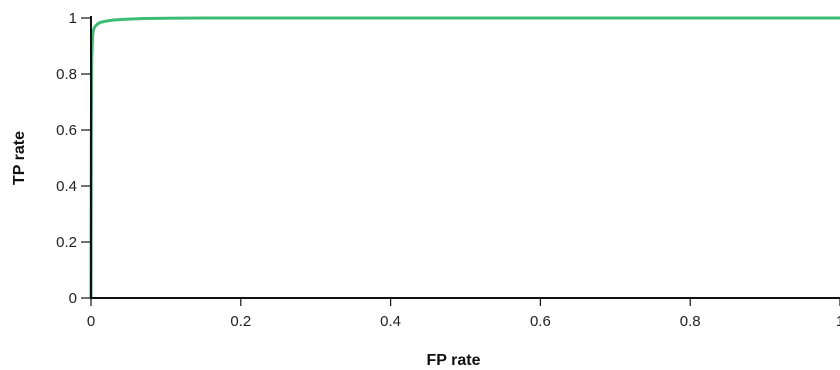  What do you see at coordinates (454, 360) in the screenshot?
I see `x-axis-title: FP rate` at bounding box center [454, 360].